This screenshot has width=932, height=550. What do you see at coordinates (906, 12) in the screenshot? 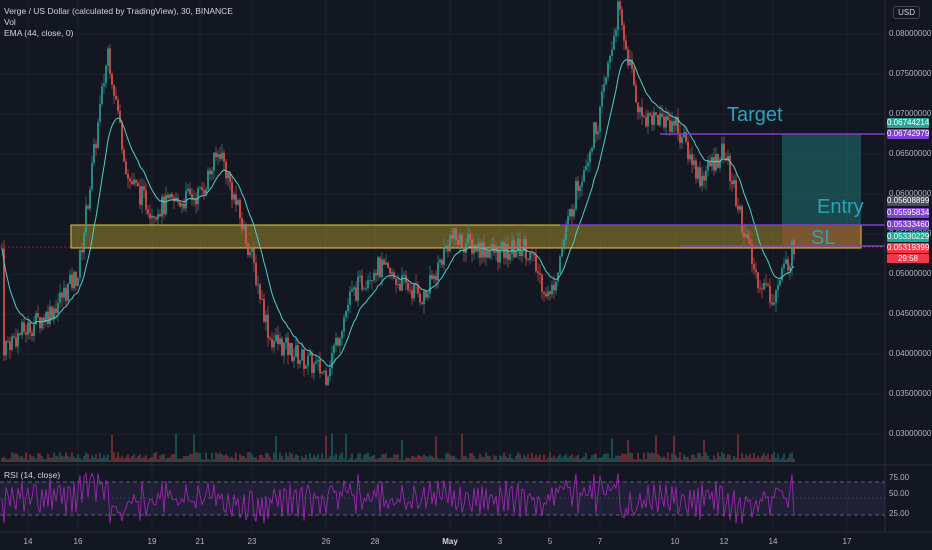
I see `currency-button: USD` at bounding box center [906, 12].